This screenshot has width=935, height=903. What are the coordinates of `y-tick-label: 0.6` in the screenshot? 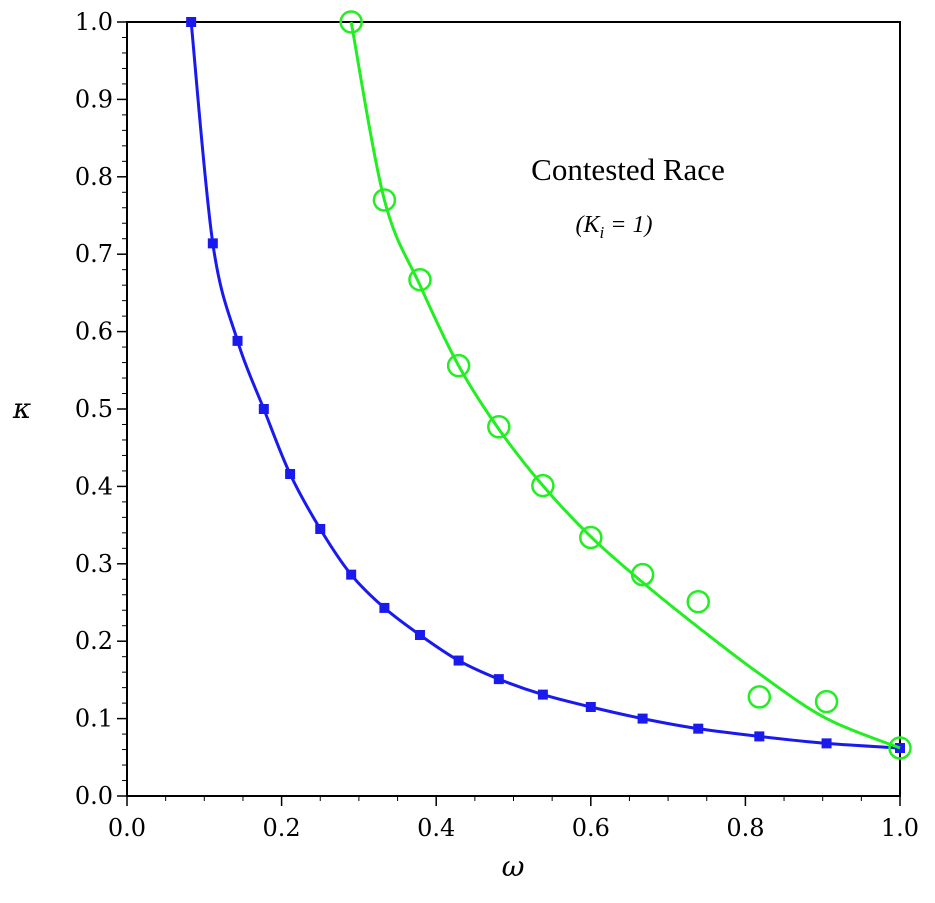 It's located at (94, 332).